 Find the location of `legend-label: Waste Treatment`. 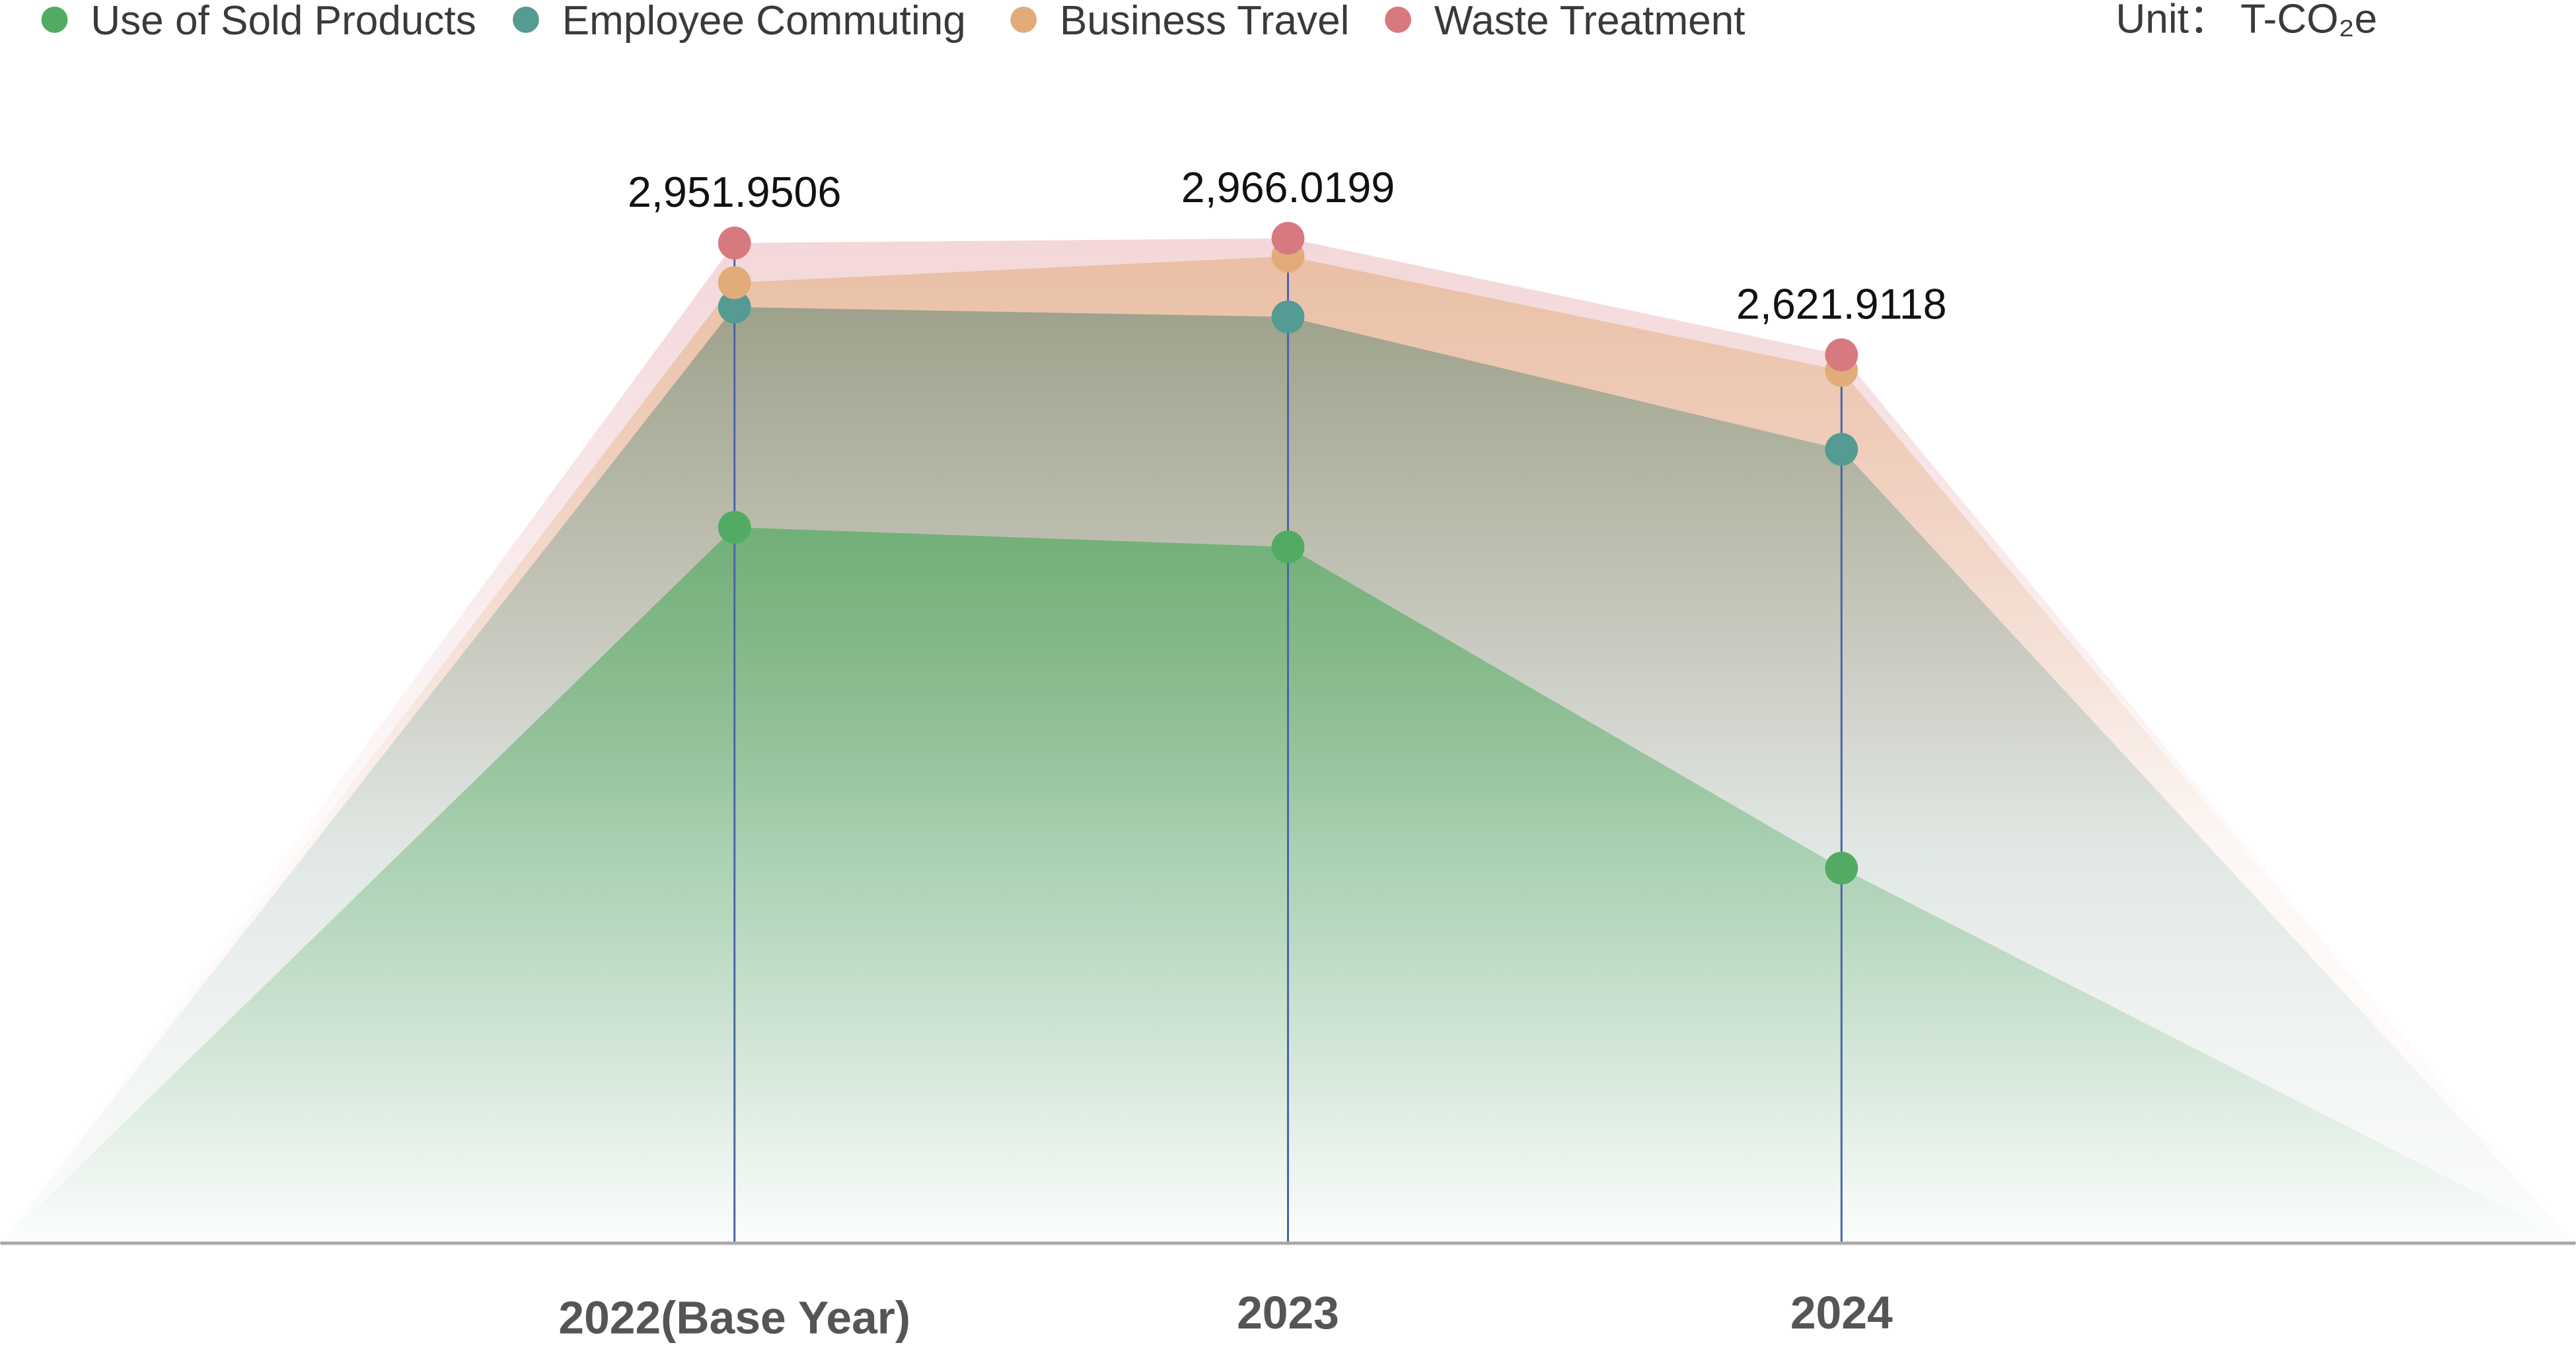

legend-label: Waste Treatment is located at coordinates (1590, 22).